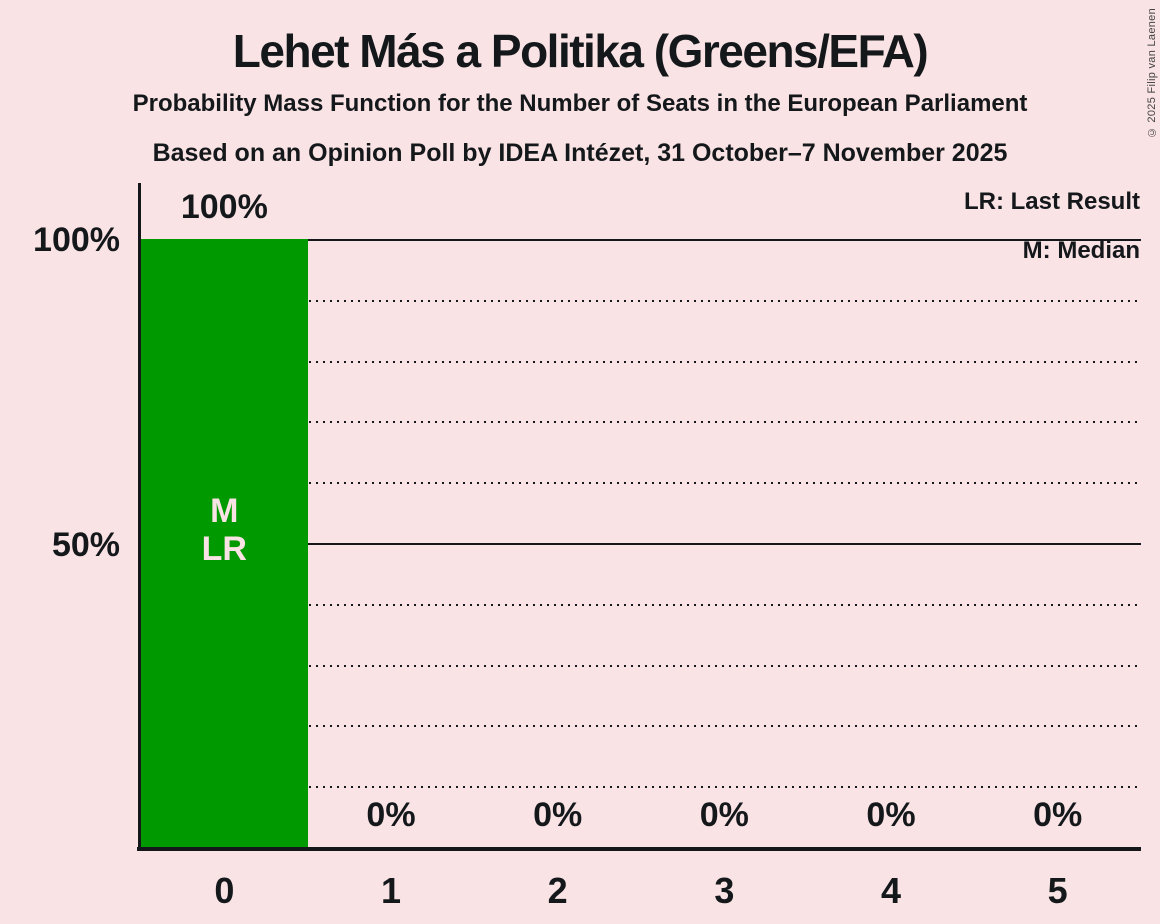  What do you see at coordinates (1058, 815) in the screenshot?
I see `bar-value-label-5: 0%` at bounding box center [1058, 815].